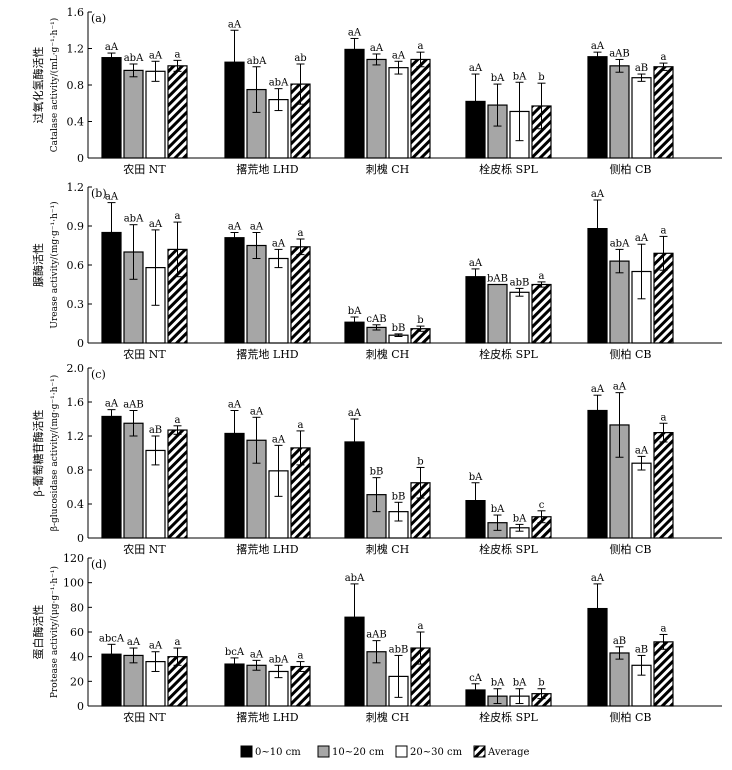 The height and width of the screenshot is (770, 732). I want to click on data-label: aAB, so click(619, 53).